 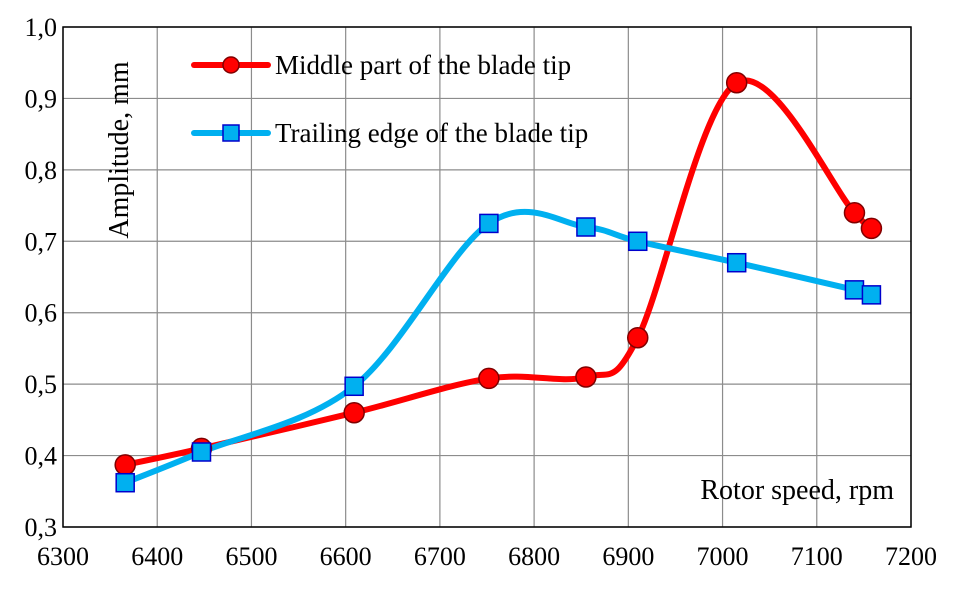 I want to click on x-tick-label: 6900, so click(x=628, y=556).